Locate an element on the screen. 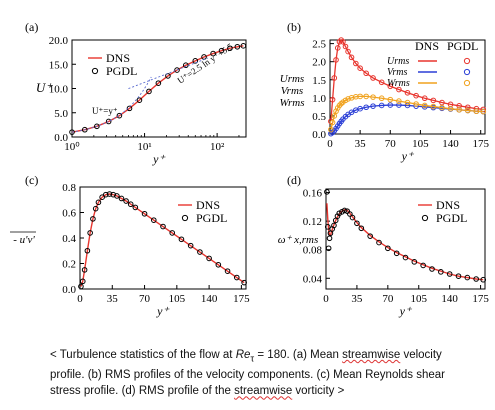 Image resolution: width=495 pixels, height=410 pixels. legend-label-urms: Urms is located at coordinates (398, 61).